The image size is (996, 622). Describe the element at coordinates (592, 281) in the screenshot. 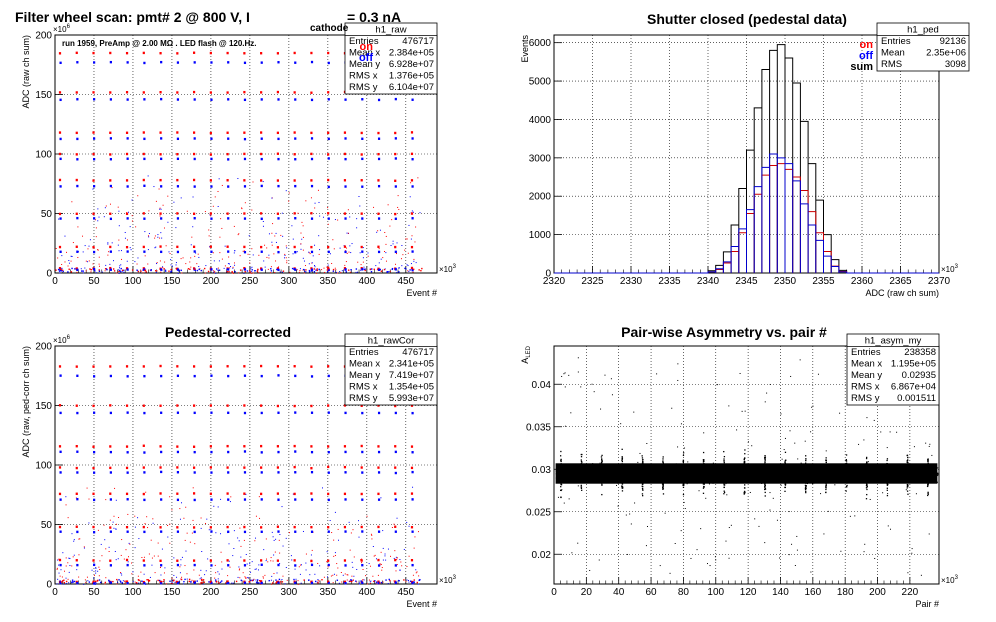

I see `x-tick-label: 2325` at that location.